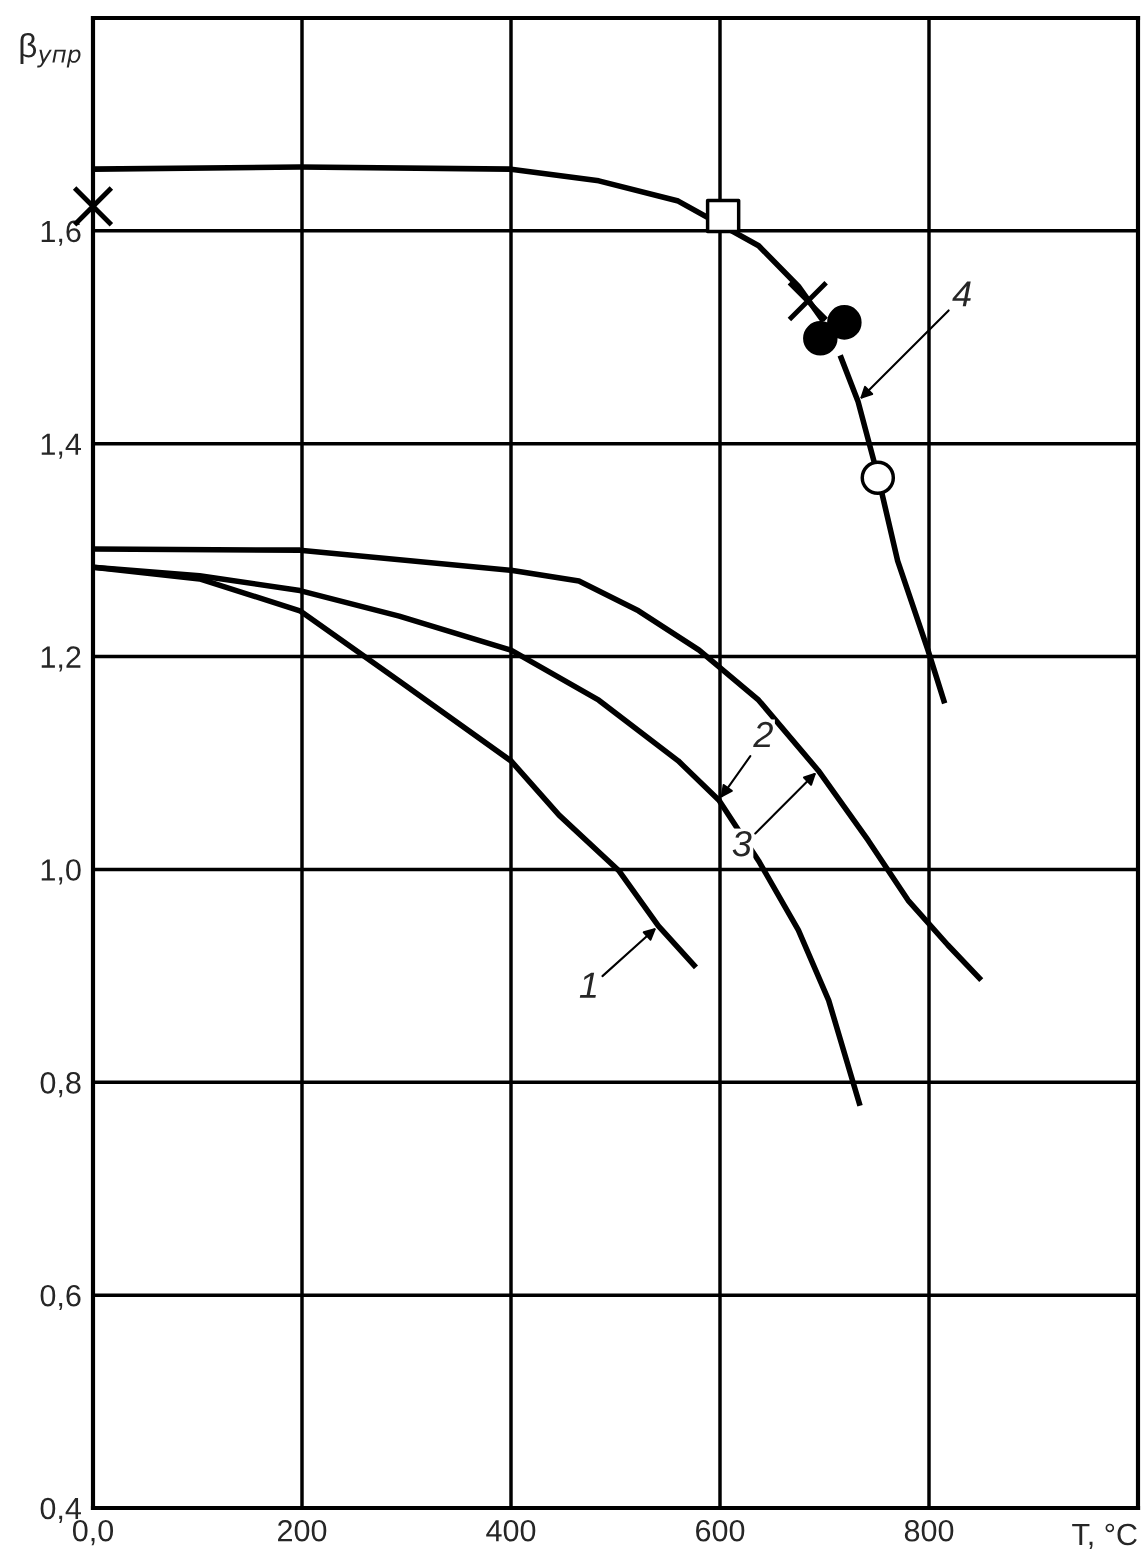  I want to click on y-axis-title: β$_{упр}$, so click(50, 50).